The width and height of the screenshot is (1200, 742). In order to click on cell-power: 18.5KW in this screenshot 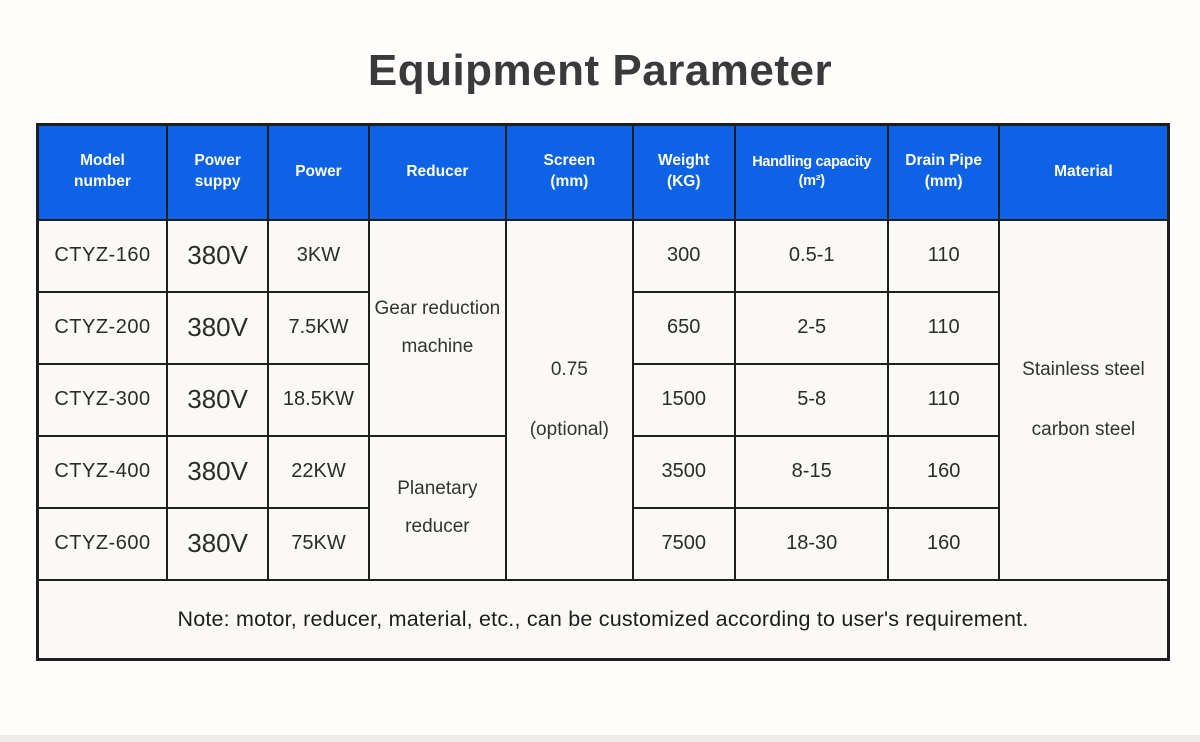, I will do `click(318, 399)`.